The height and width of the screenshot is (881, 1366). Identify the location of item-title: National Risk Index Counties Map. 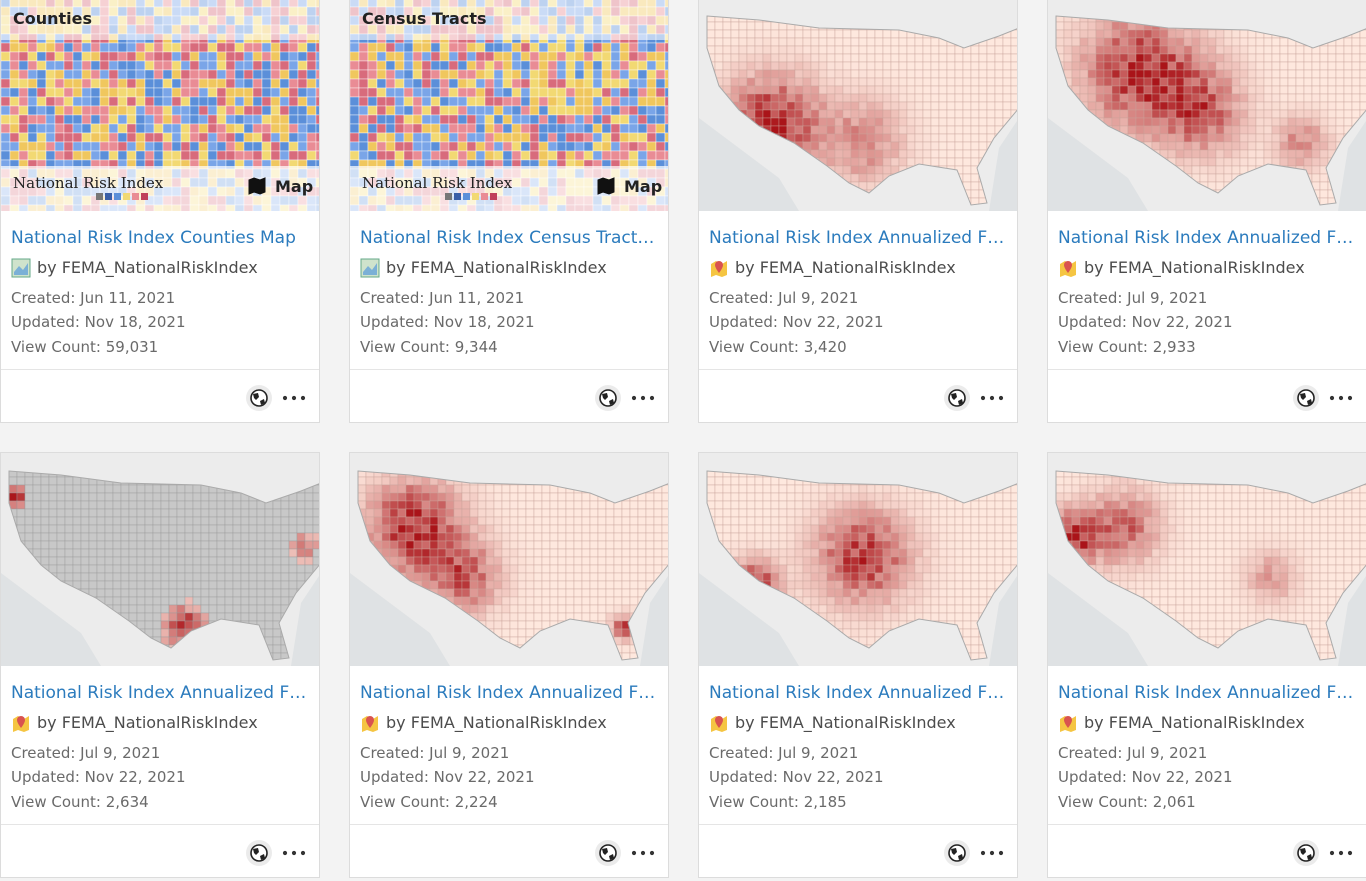
(153, 238).